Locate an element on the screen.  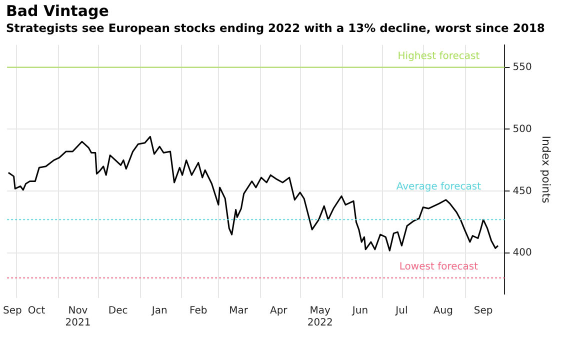
y-tick-label: 500 is located at coordinates (522, 129).